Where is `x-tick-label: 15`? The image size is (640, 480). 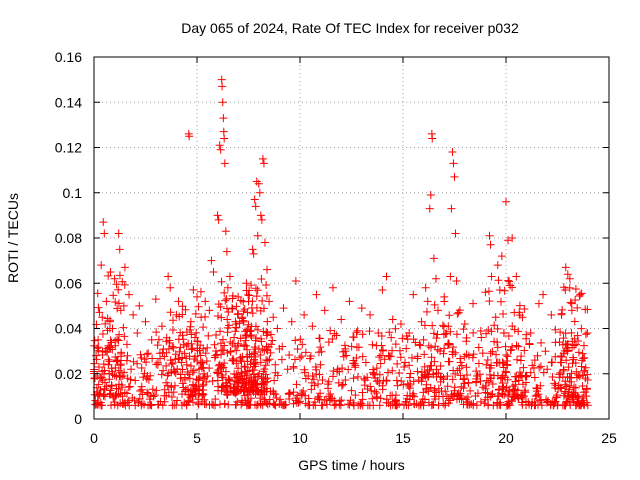 x-tick-label: 15 is located at coordinates (403, 438).